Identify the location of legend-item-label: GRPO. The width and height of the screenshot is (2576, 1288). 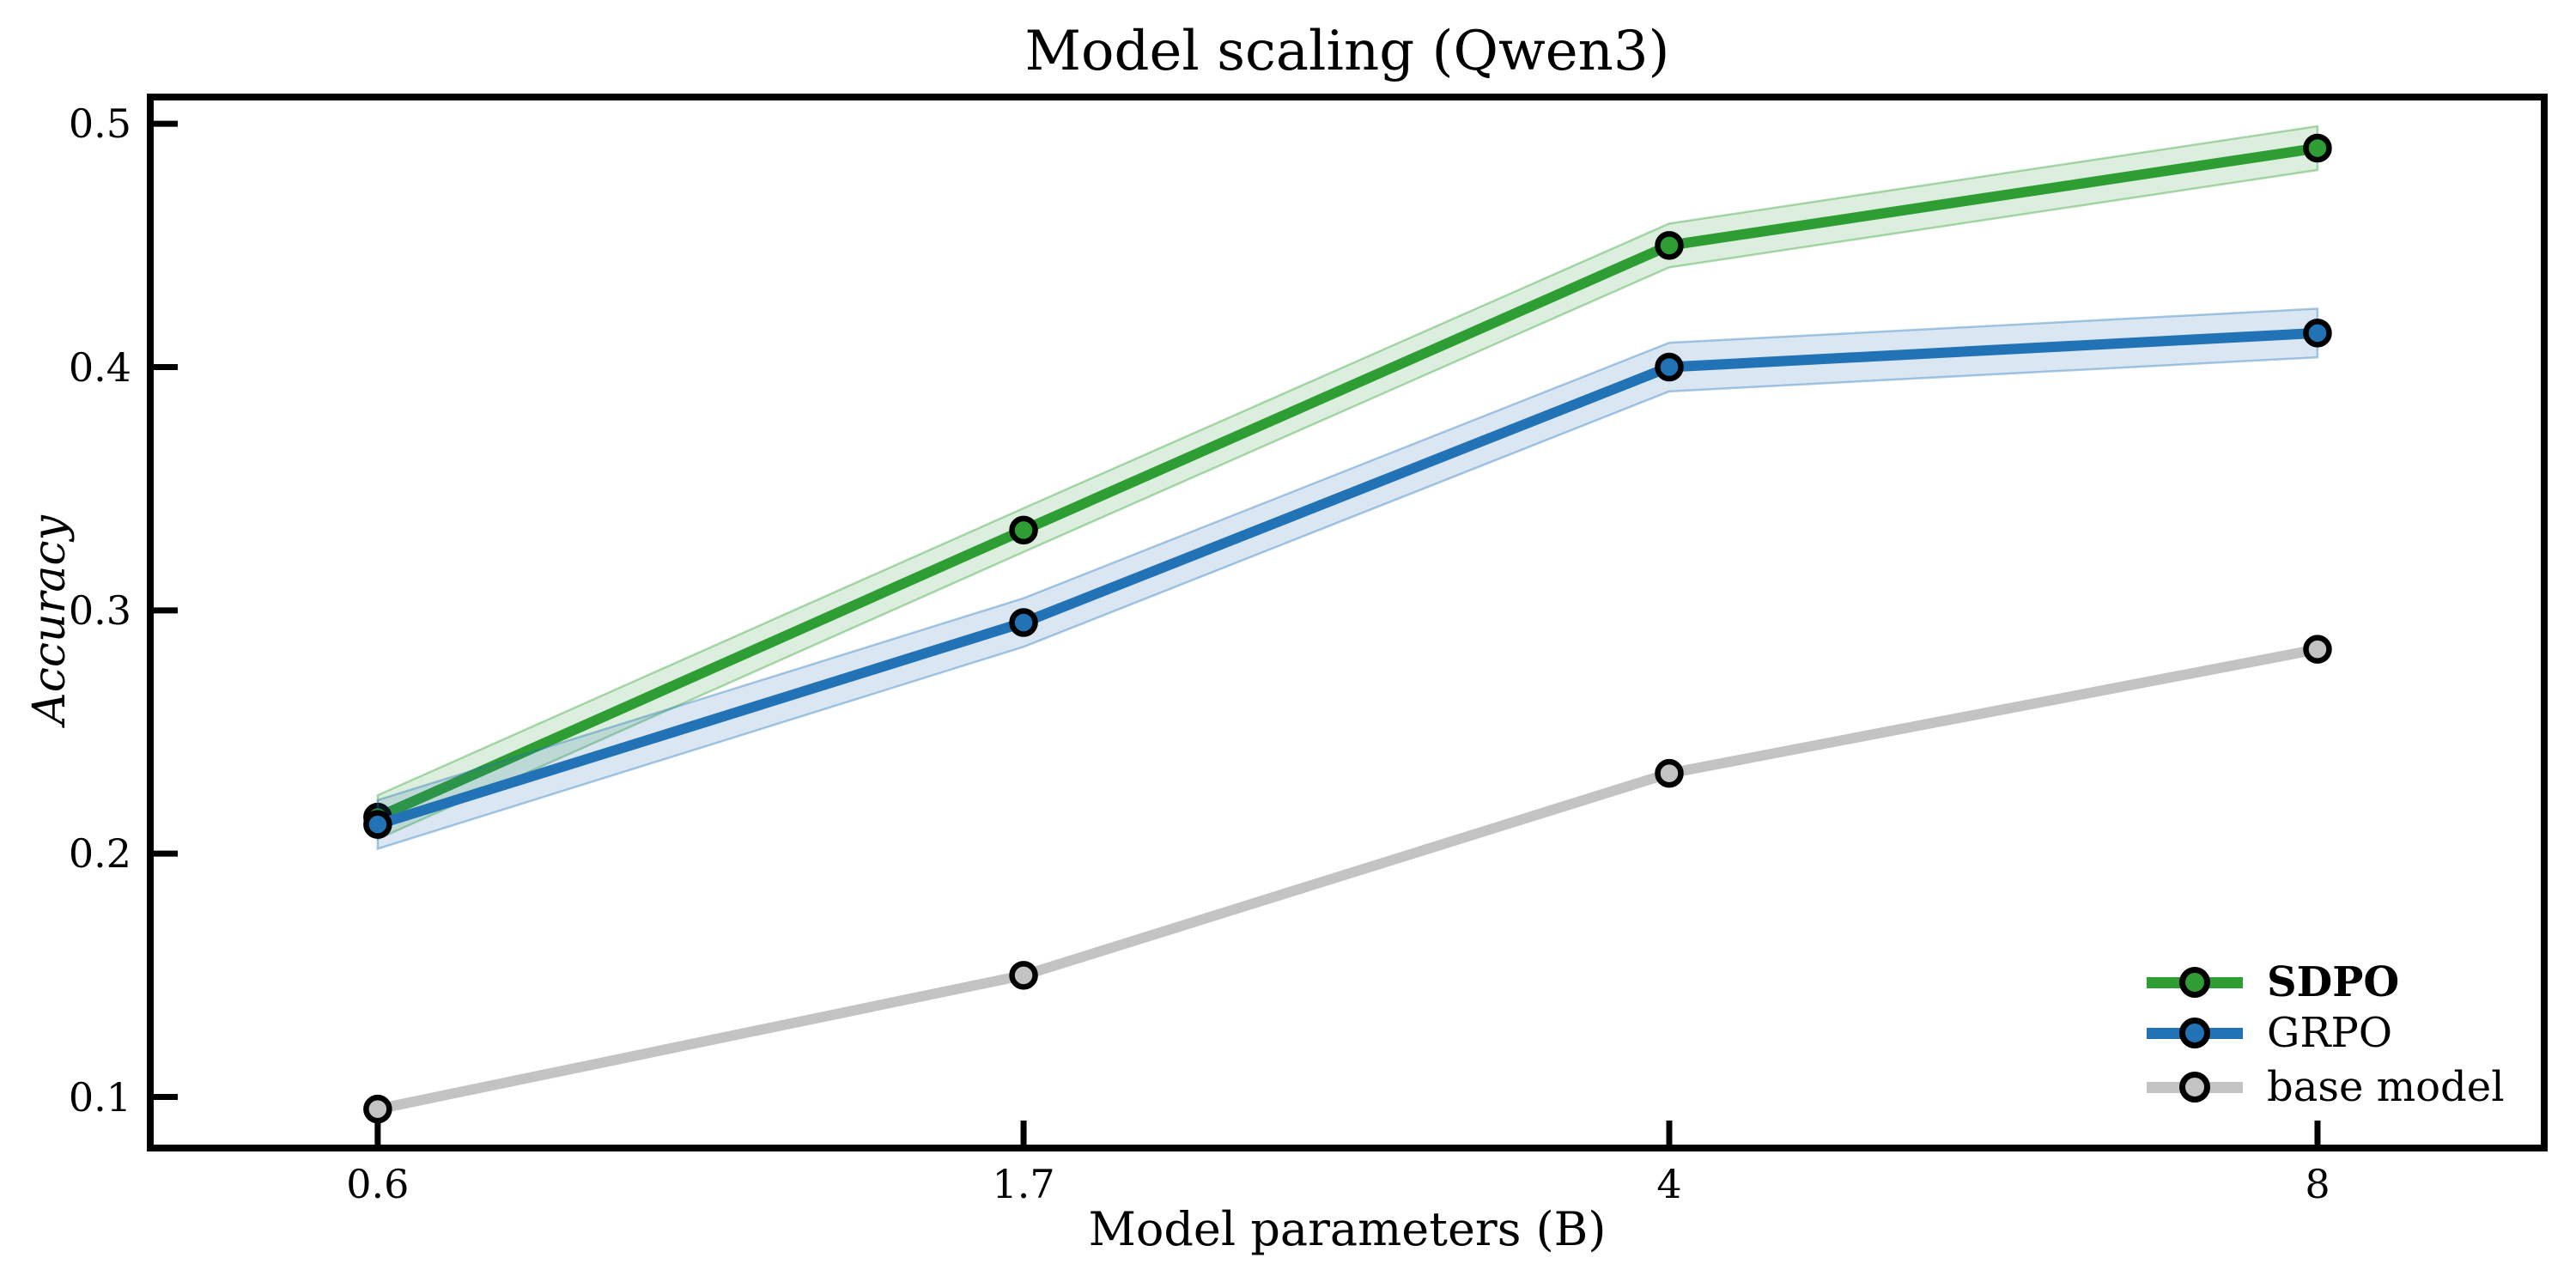
(2330, 1033).